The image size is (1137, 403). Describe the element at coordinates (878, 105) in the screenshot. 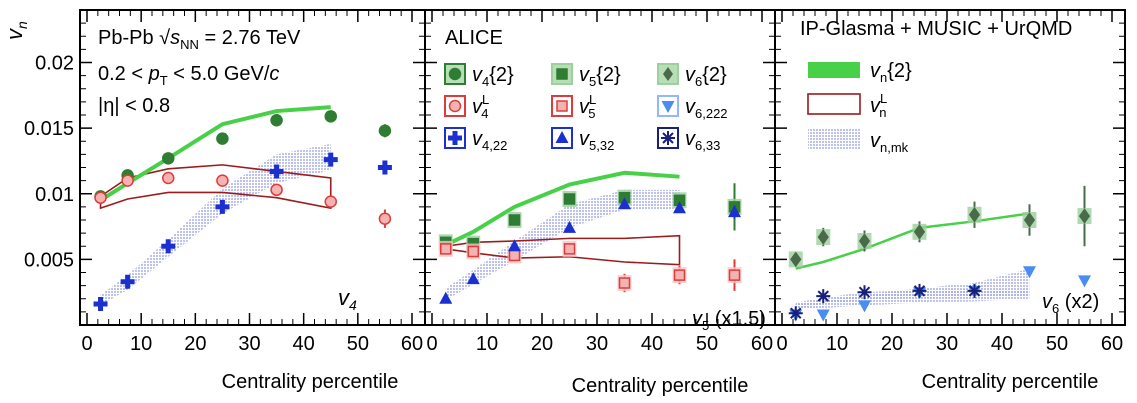

I see `model-legend-label: vL n` at that location.